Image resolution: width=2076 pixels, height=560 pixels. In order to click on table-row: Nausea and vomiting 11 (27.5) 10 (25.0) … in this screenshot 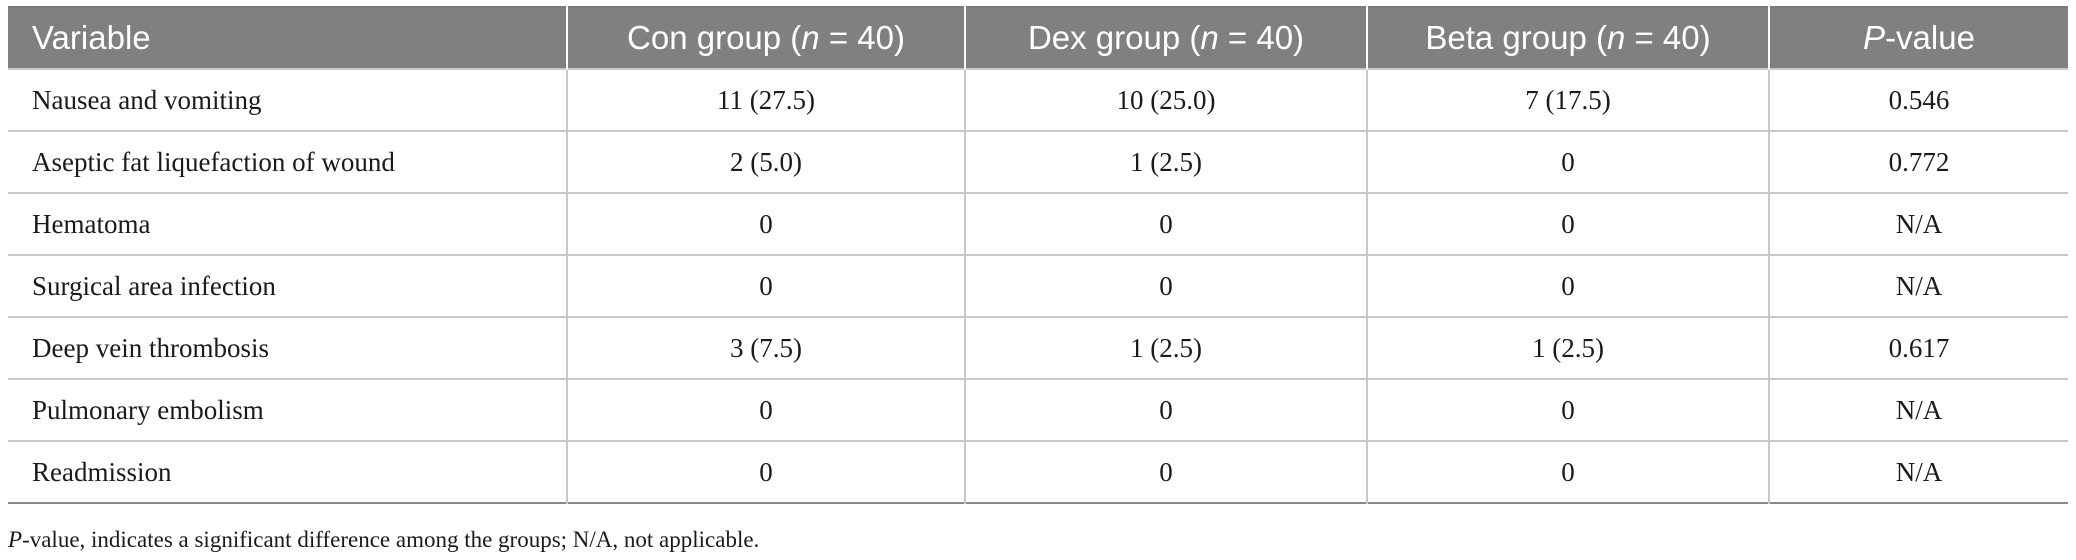, I will do `click(1038, 100)`.